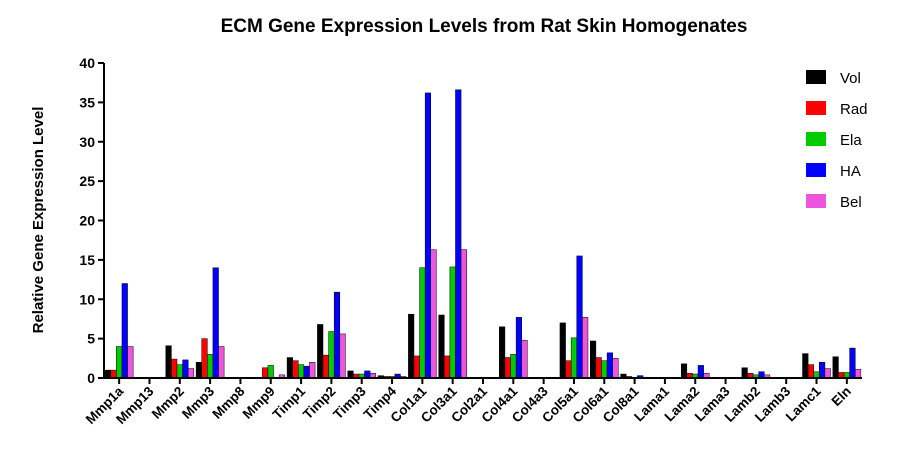  I want to click on bar-ela-mmp2, so click(179, 371).